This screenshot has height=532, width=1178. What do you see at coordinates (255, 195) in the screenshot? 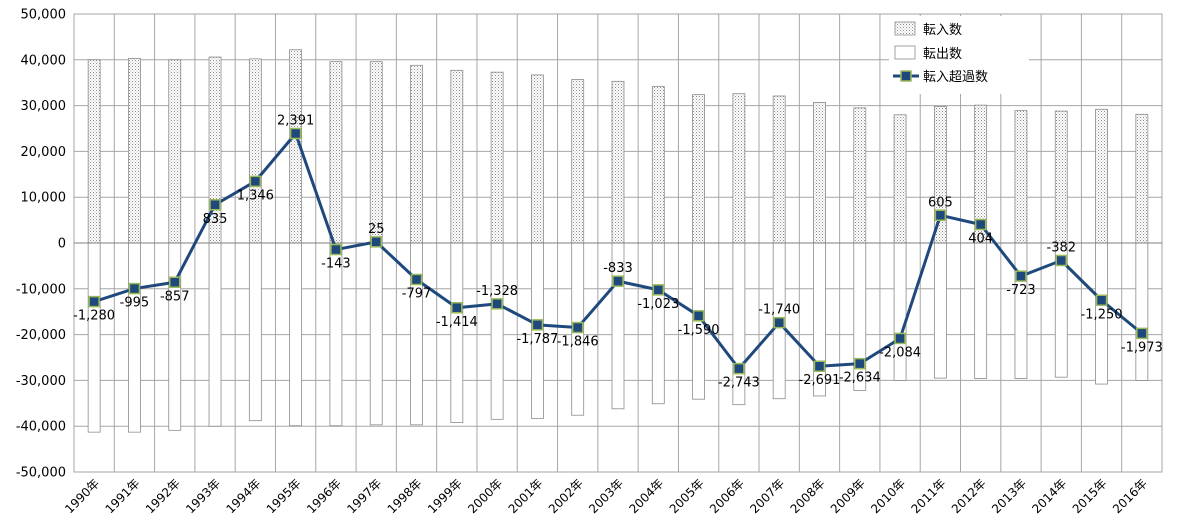
I see `data-label: 1,346` at bounding box center [255, 195].